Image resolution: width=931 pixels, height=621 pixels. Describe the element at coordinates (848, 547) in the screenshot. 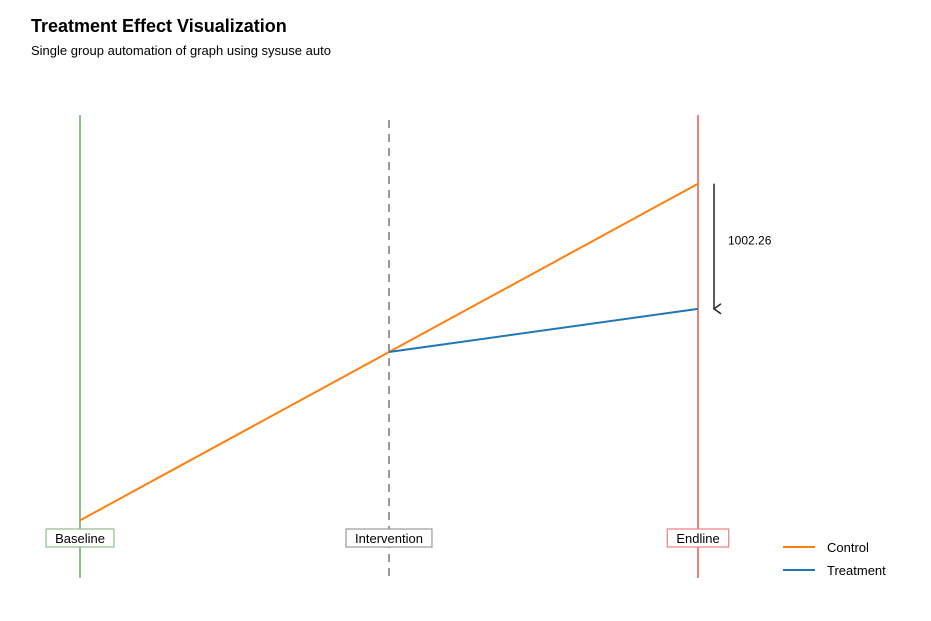

I see `legend-label-control: Control` at that location.